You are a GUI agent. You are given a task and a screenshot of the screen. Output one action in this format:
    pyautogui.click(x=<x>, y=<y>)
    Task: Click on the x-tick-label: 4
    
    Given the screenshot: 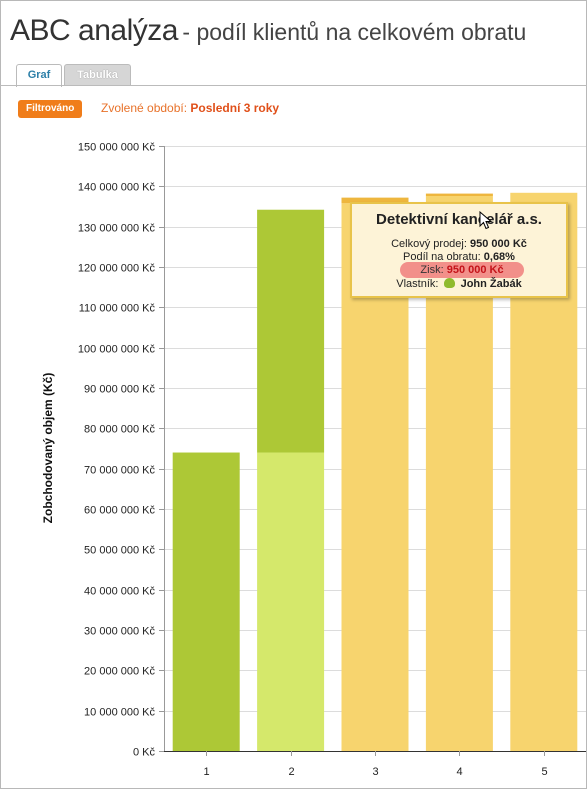 What is the action you would take?
    pyautogui.click(x=459, y=772)
    